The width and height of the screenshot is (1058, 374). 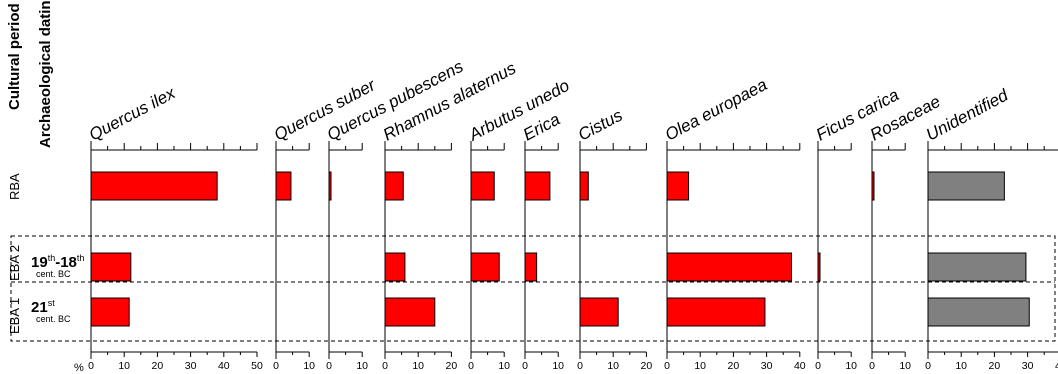 What do you see at coordinates (14, 263) in the screenshot?
I see `period-label: EBA 2` at bounding box center [14, 263].